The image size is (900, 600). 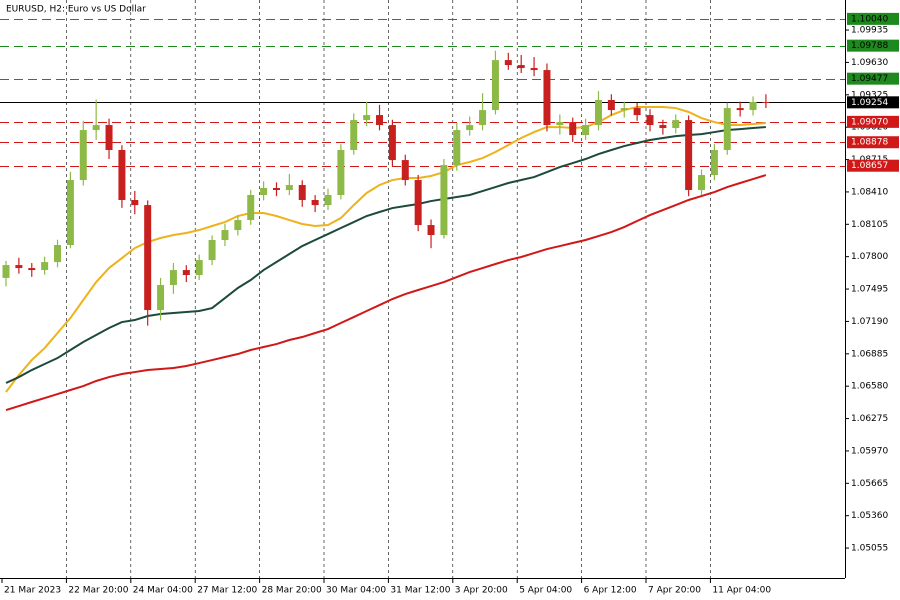 What do you see at coordinates (869, 79) in the screenshot?
I see `level-label: 1.09477` at bounding box center [869, 79].